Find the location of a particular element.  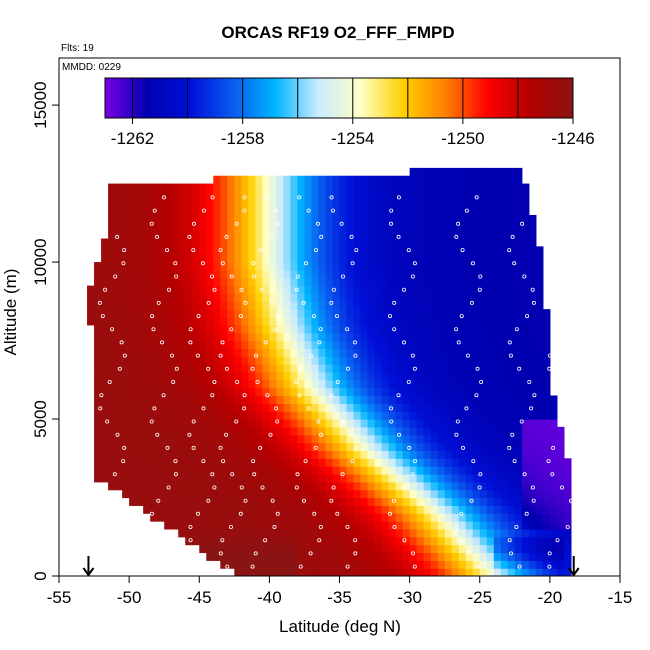

x-tick-label: -55 is located at coordinates (59, 597).